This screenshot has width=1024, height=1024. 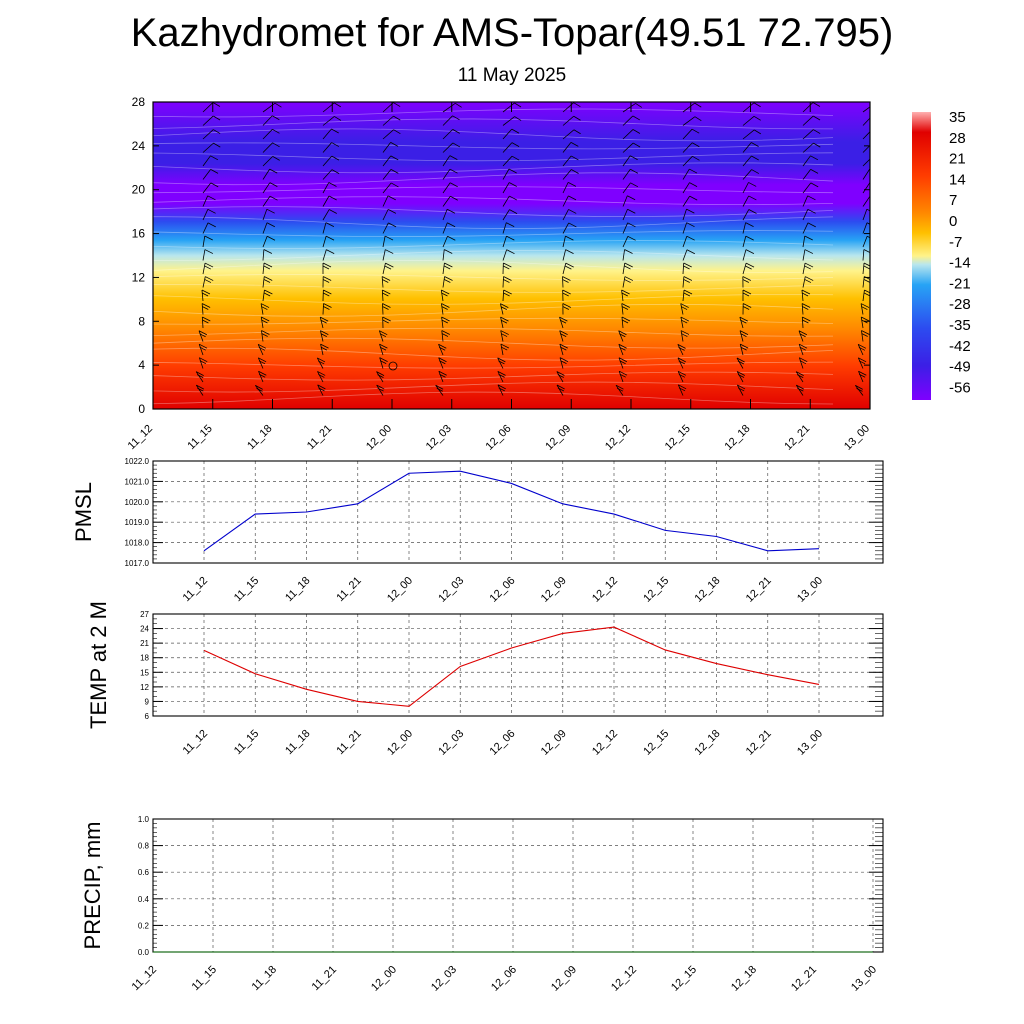 What do you see at coordinates (857, 438) in the screenshot?
I see `x-tick-label: 13_00` at bounding box center [857, 438].